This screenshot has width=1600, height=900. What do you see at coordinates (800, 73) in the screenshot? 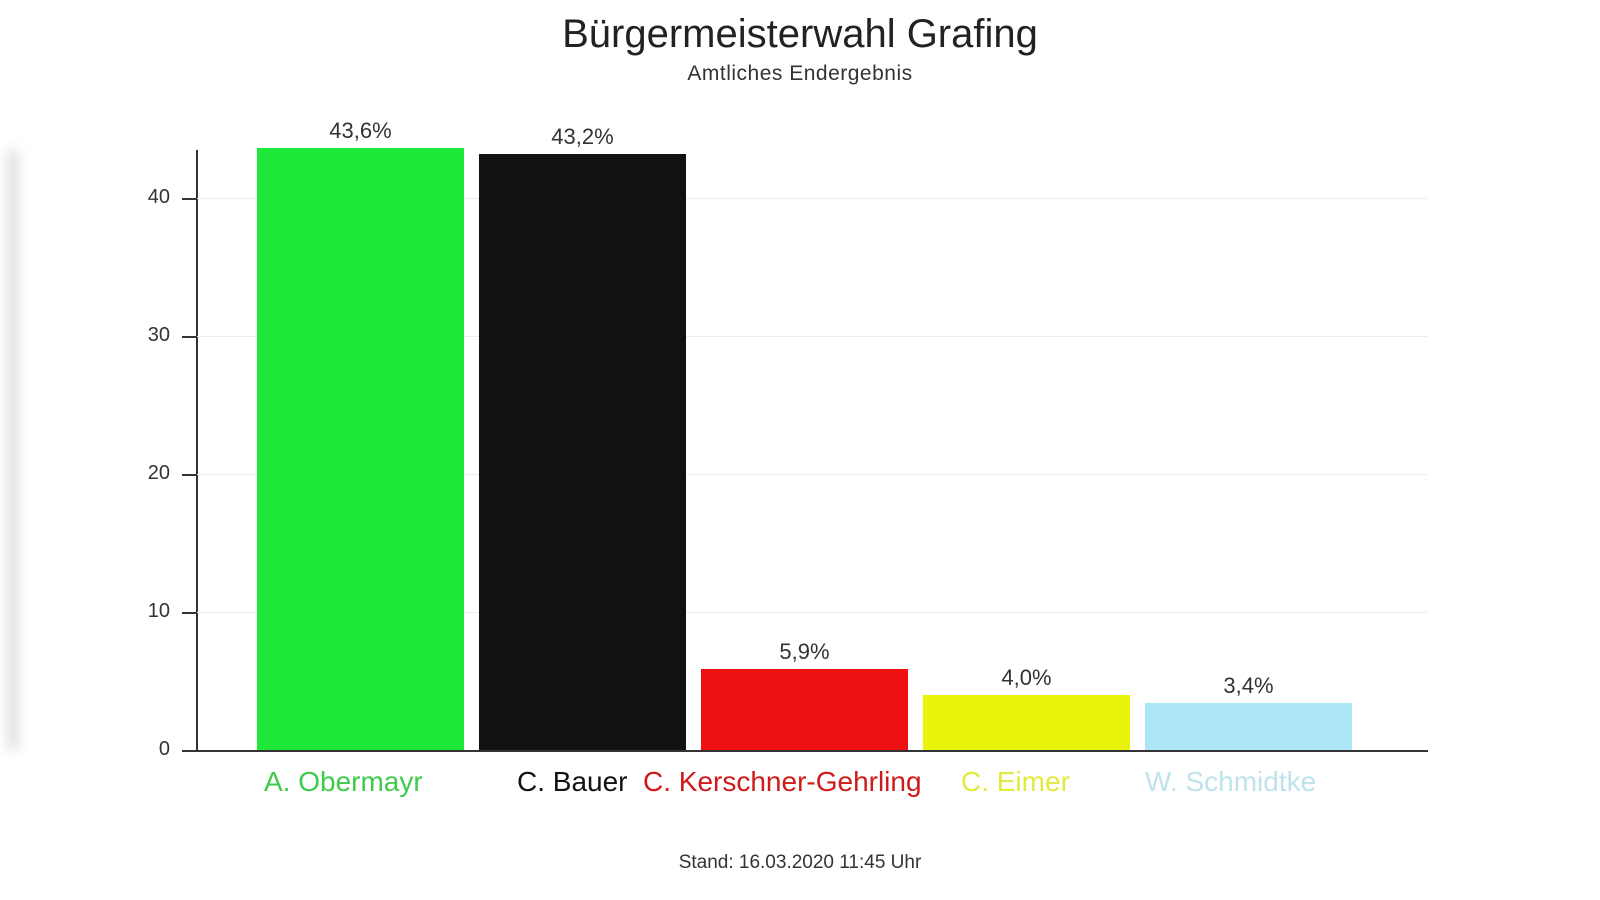
I see `chart-subtitle: Amtliches Endergebnis` at bounding box center [800, 73].